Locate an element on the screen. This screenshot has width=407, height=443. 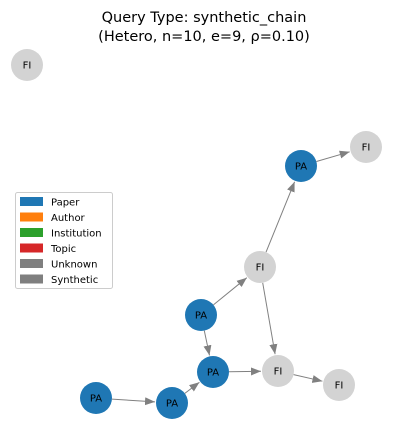
edge-n5-n6 is located at coordinates (245, 371).